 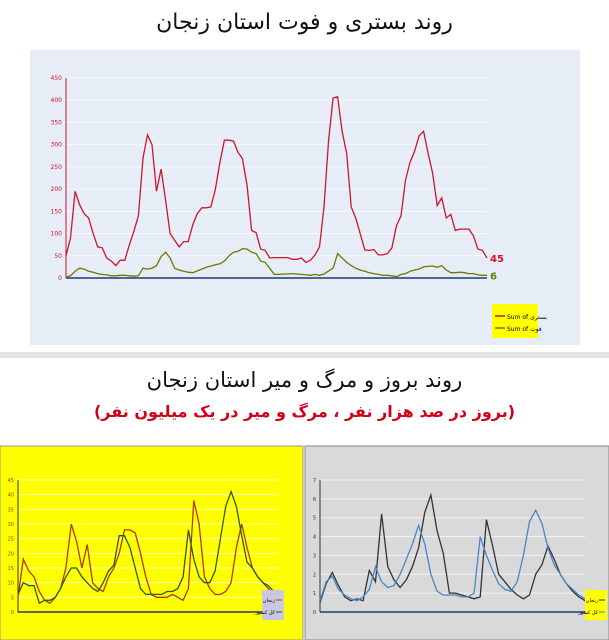 I want to click on y-tick-label: 400, so click(x=57, y=100).